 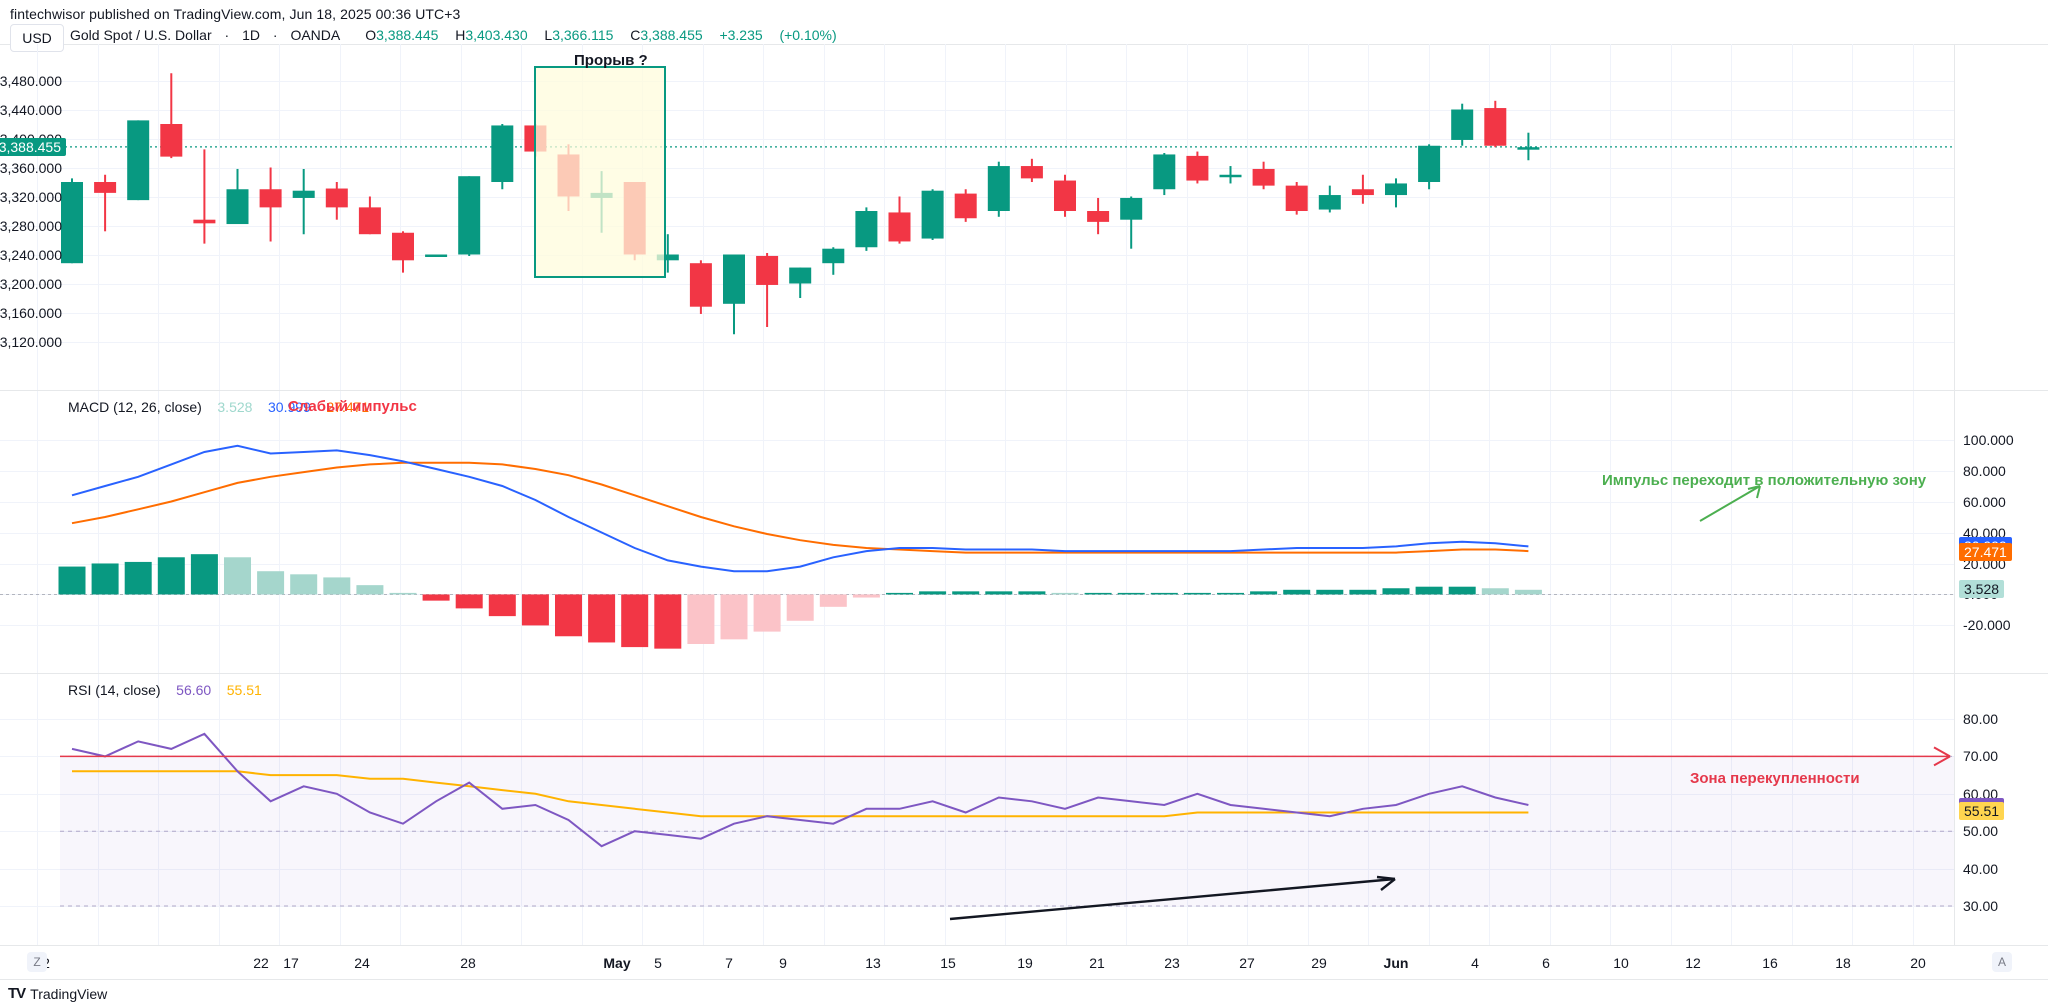 I want to click on time-axis-label: 17, so click(x=291, y=963).